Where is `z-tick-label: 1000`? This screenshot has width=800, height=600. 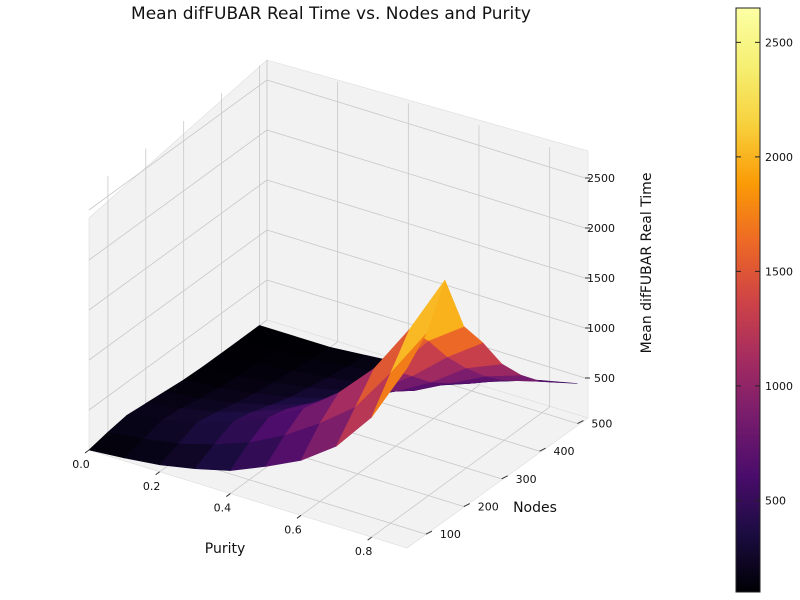 z-tick-label: 1000 is located at coordinates (601, 328).